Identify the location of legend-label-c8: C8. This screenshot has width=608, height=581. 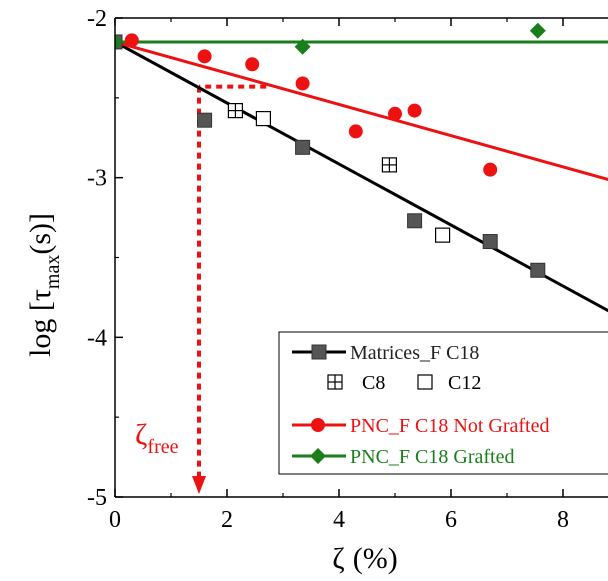
(373, 383).